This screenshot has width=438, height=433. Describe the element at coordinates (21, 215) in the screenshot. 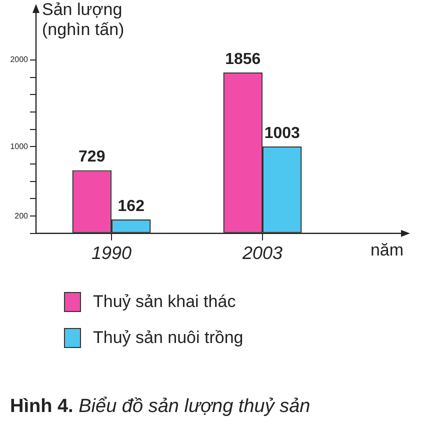

I see `y-tick-label: 200` at that location.